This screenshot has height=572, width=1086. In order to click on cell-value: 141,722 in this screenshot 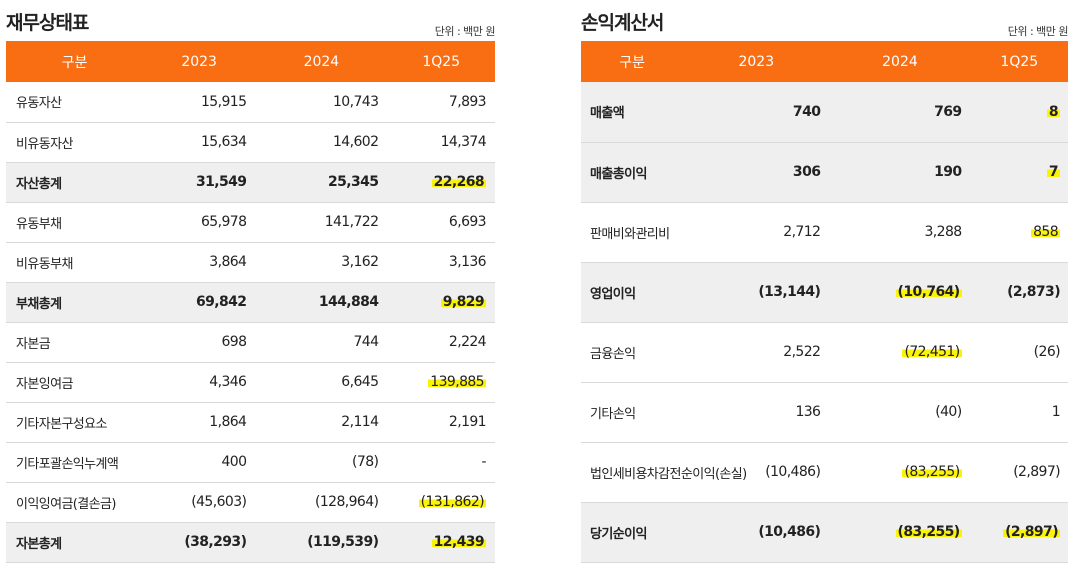, I will do `click(351, 222)`.